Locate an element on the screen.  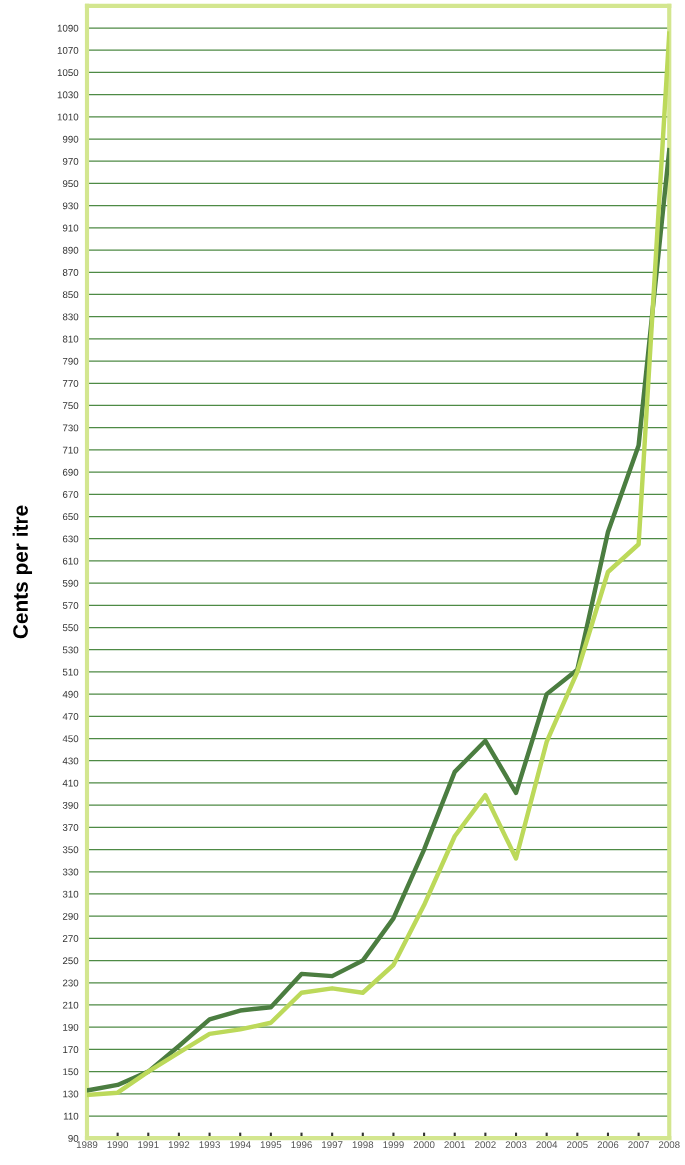
y-tick-label: 230 is located at coordinates (70, 983).